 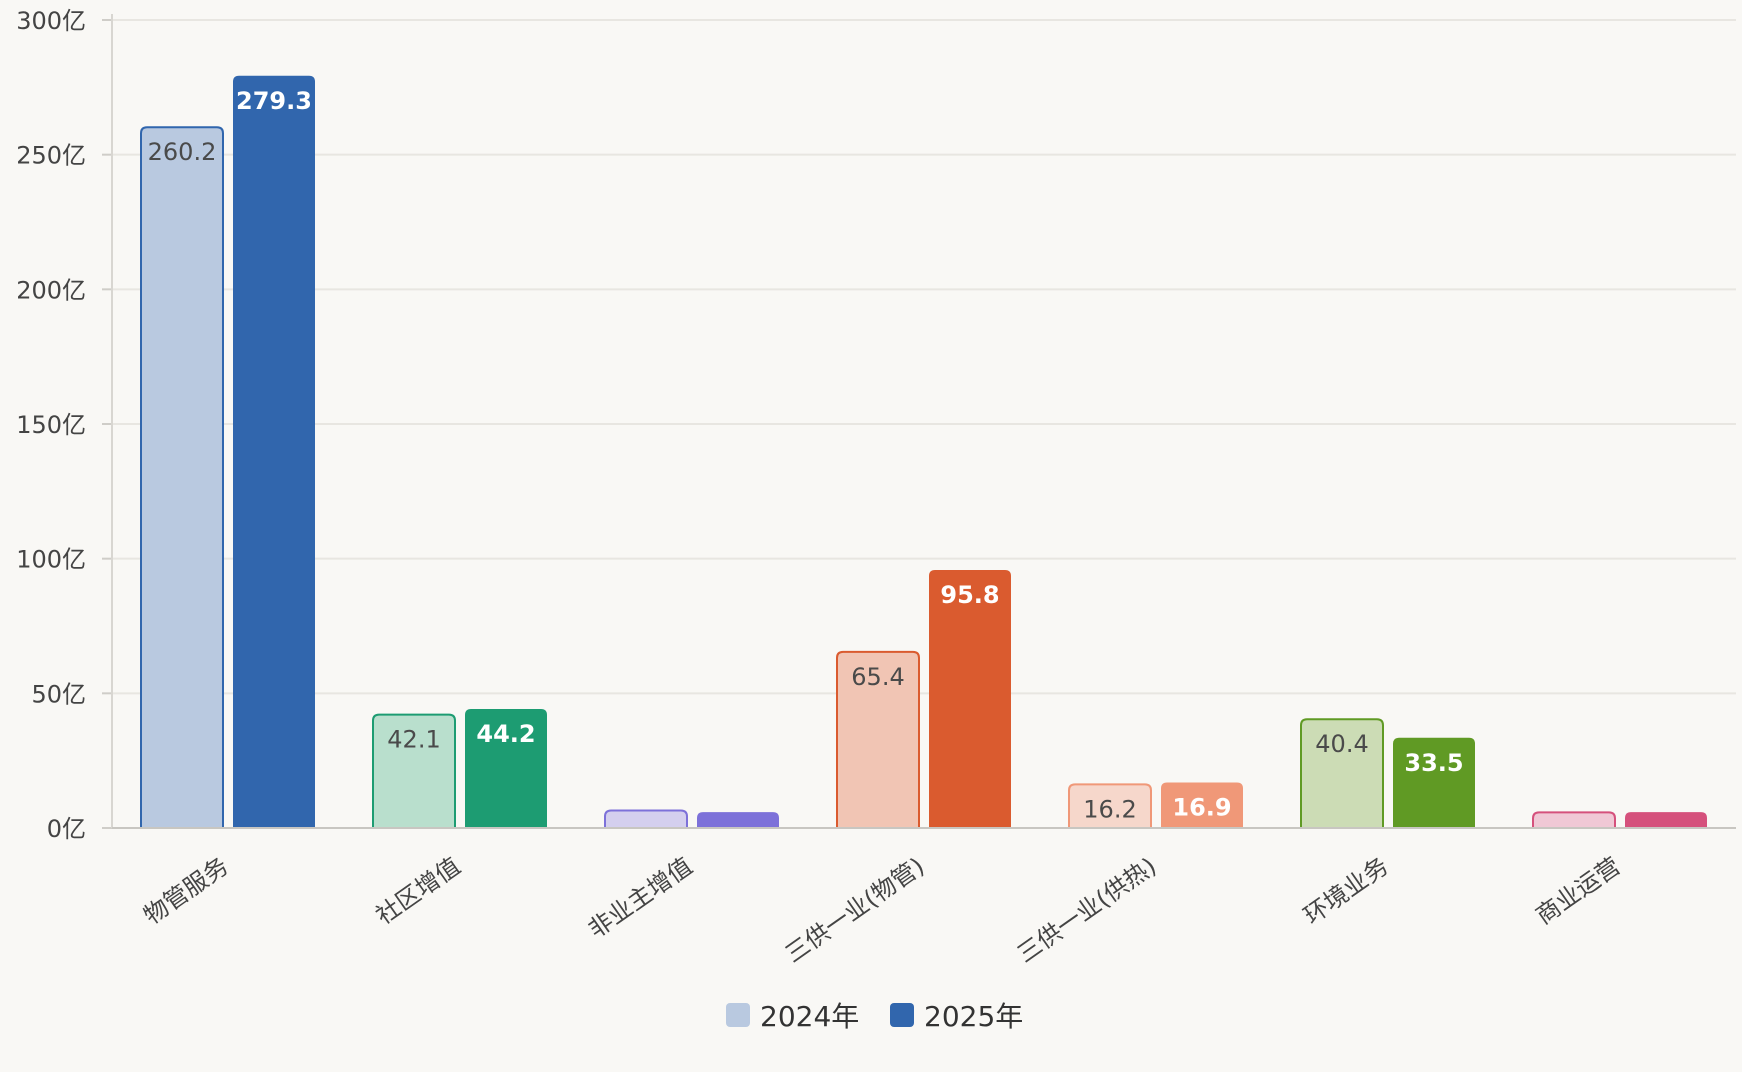 I want to click on x-tick-label: 商业运营, so click(x=1578, y=891).